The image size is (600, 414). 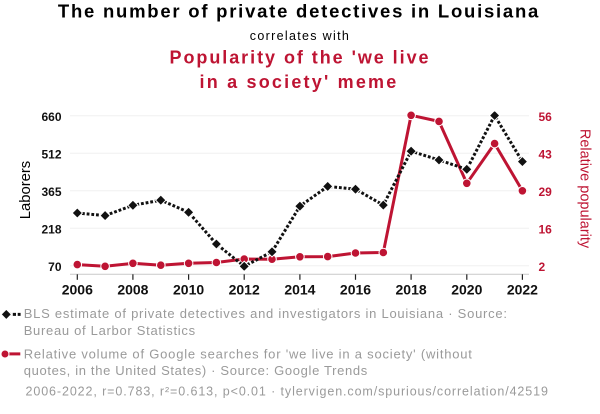 I want to click on svg-text: 29, so click(x=546, y=192).